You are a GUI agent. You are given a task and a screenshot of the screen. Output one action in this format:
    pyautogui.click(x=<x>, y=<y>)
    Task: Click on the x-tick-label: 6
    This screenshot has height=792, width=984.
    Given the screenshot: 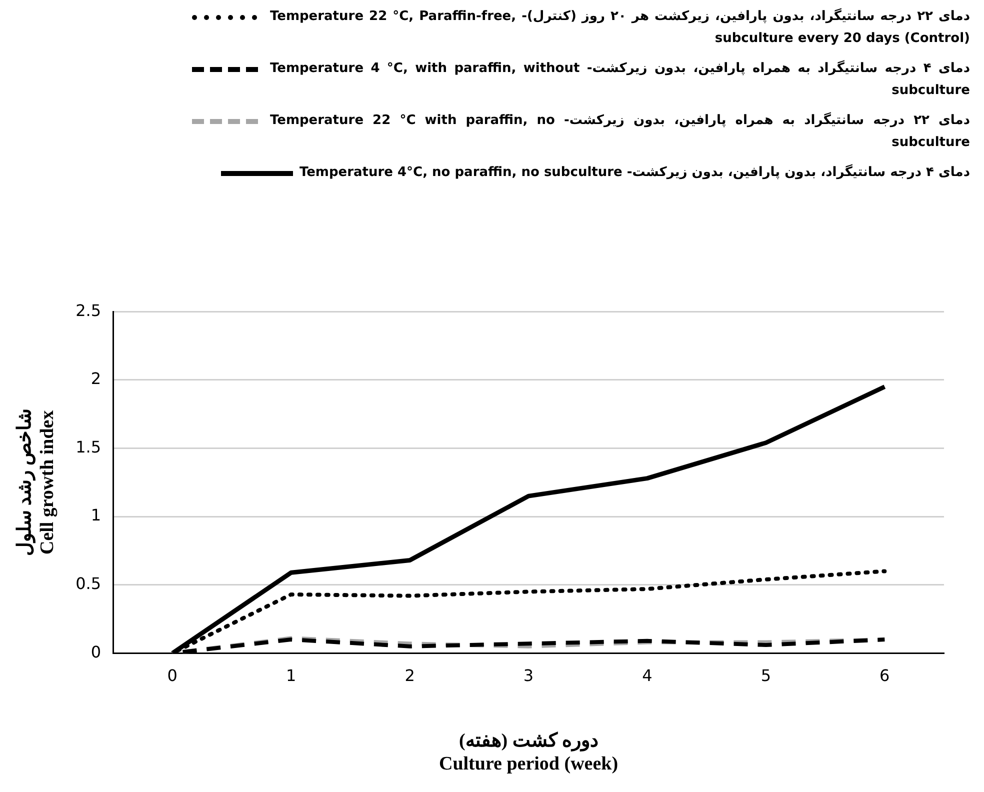 What is the action you would take?
    pyautogui.click(x=885, y=675)
    